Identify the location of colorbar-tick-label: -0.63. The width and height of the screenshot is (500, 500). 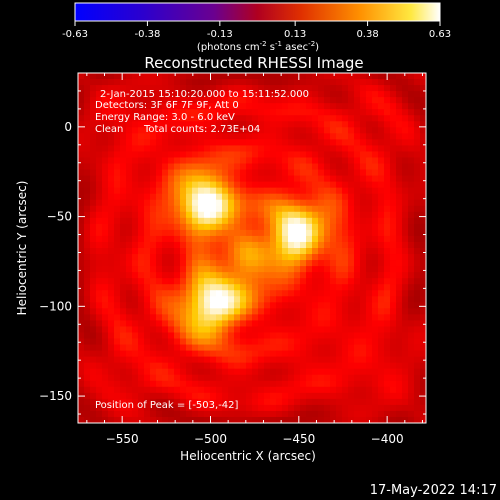
(75, 34).